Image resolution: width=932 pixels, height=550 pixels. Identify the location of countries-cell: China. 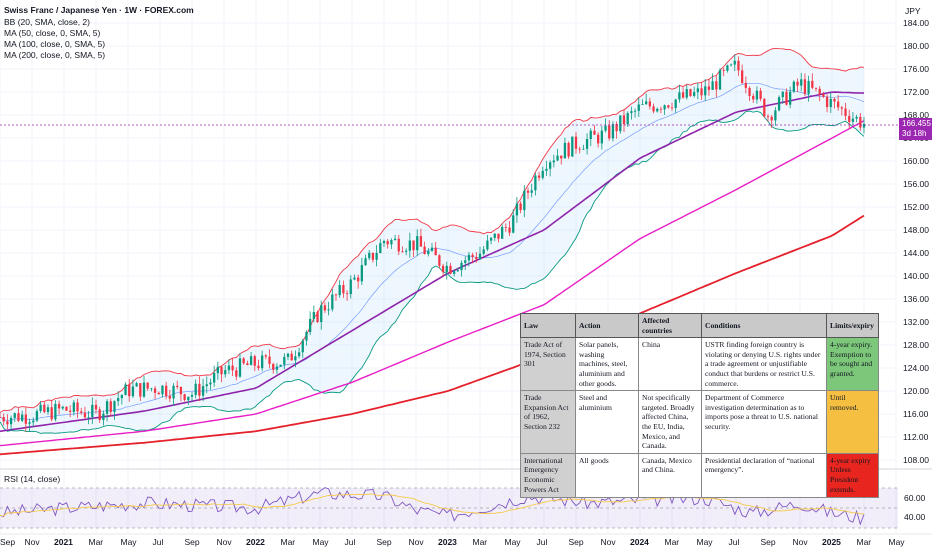
(670, 364).